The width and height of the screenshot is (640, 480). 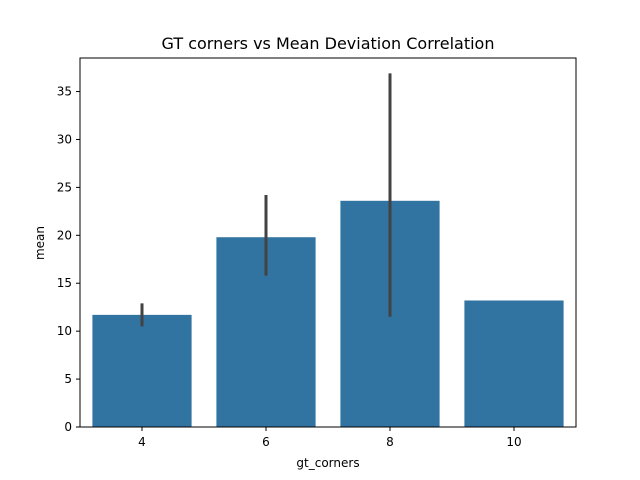 I want to click on y-tick-label-15: 15, so click(x=64, y=283).